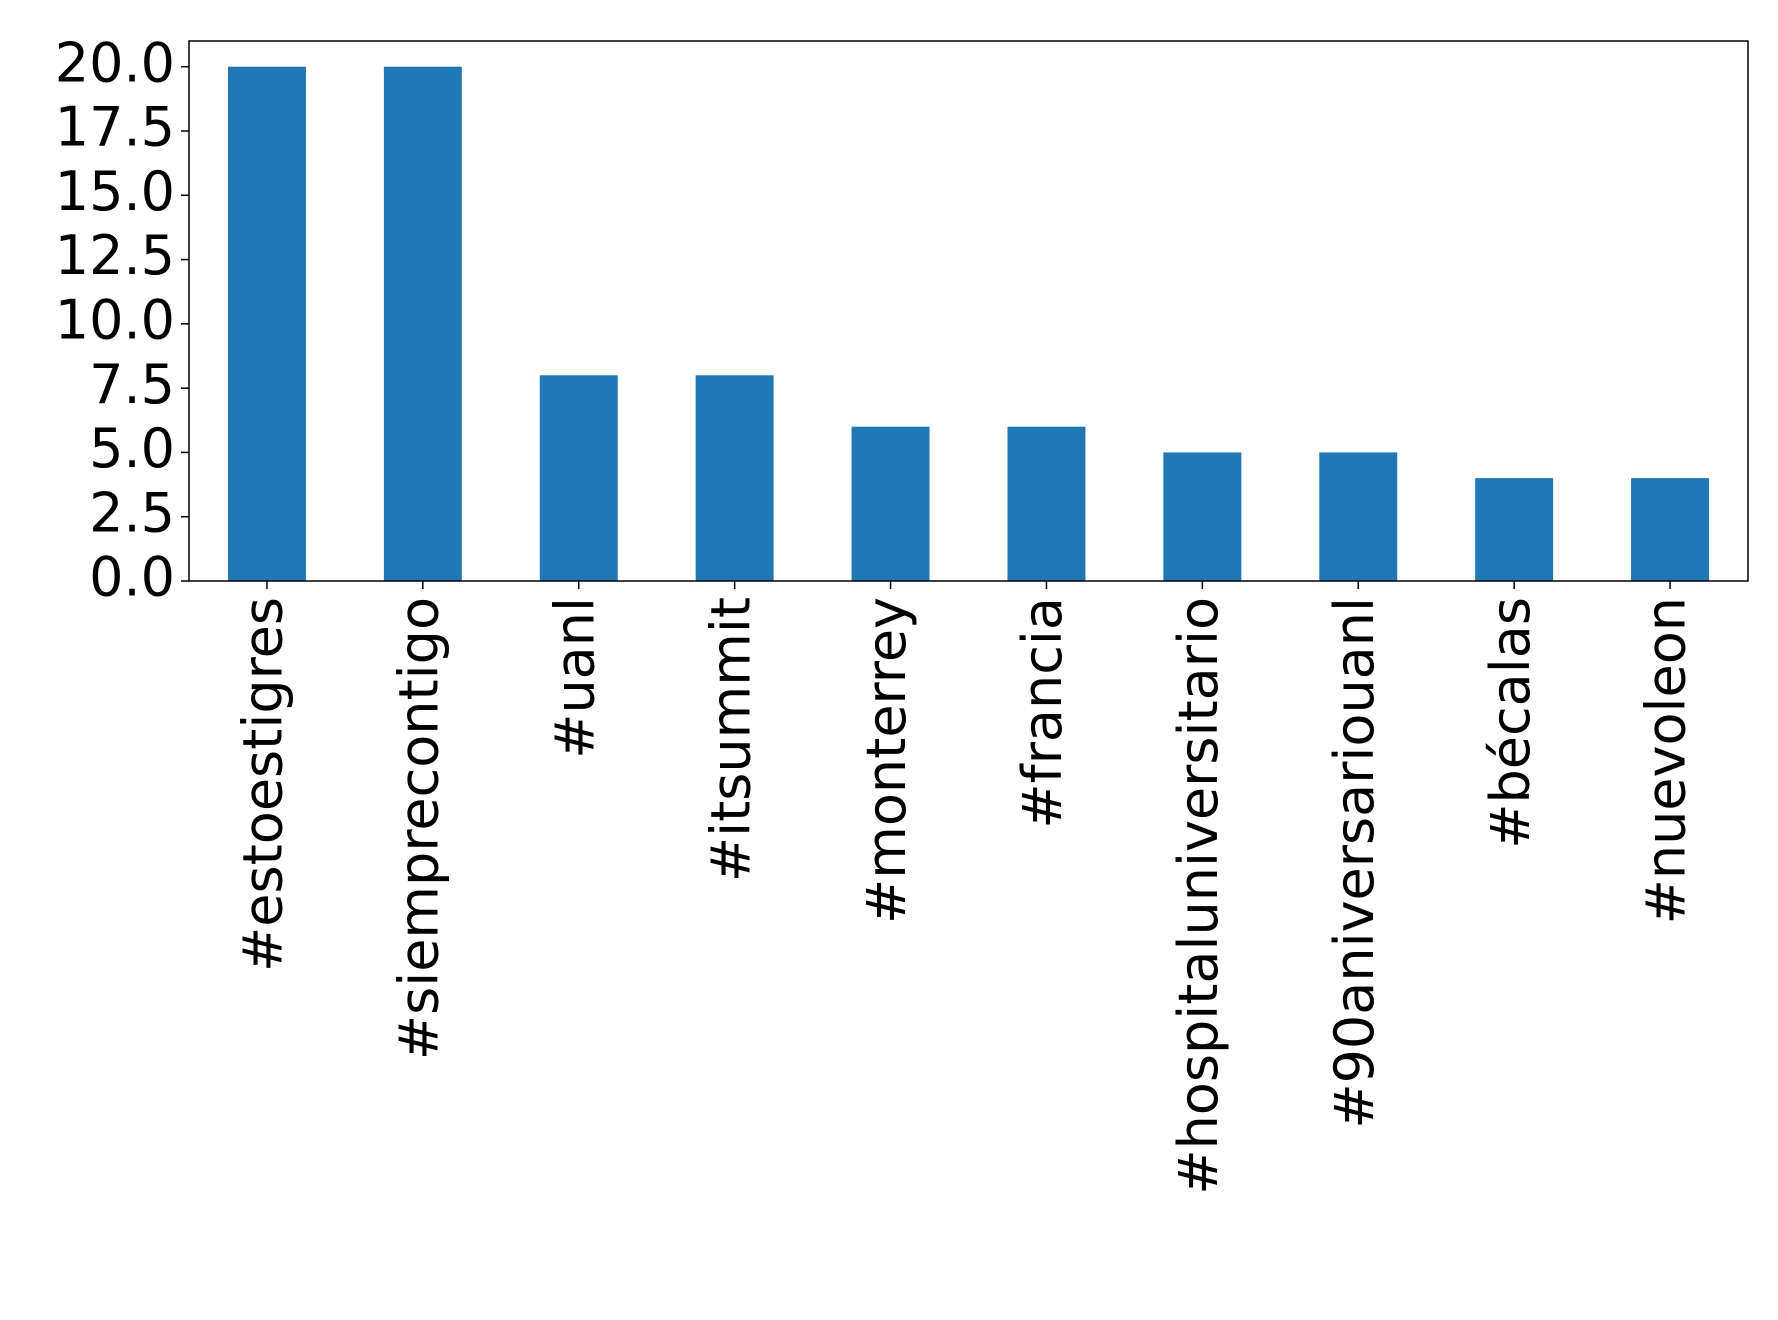 This screenshot has width=1778, height=1320. I want to click on y-tick-label: 20.0, so click(115, 62).